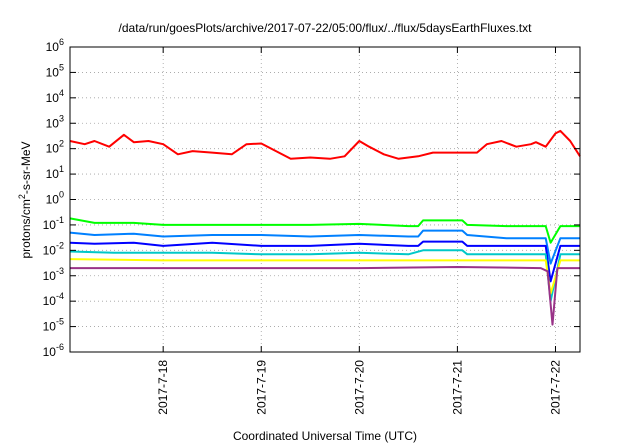 The height and width of the screenshot is (448, 640). I want to click on y-axis-label-suffix: -s-sr-MeV, so click(26, 167).